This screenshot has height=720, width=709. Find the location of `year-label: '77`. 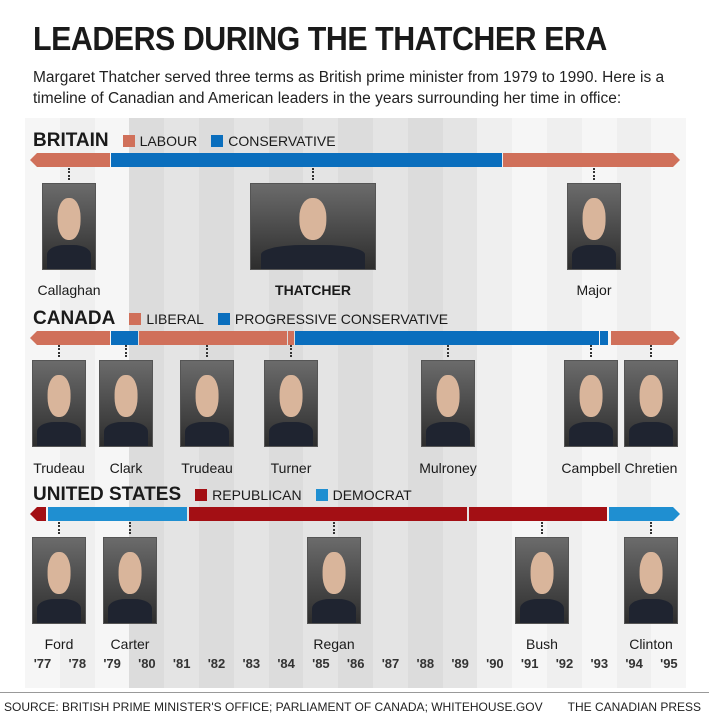

year-label: '77 is located at coordinates (42, 663).